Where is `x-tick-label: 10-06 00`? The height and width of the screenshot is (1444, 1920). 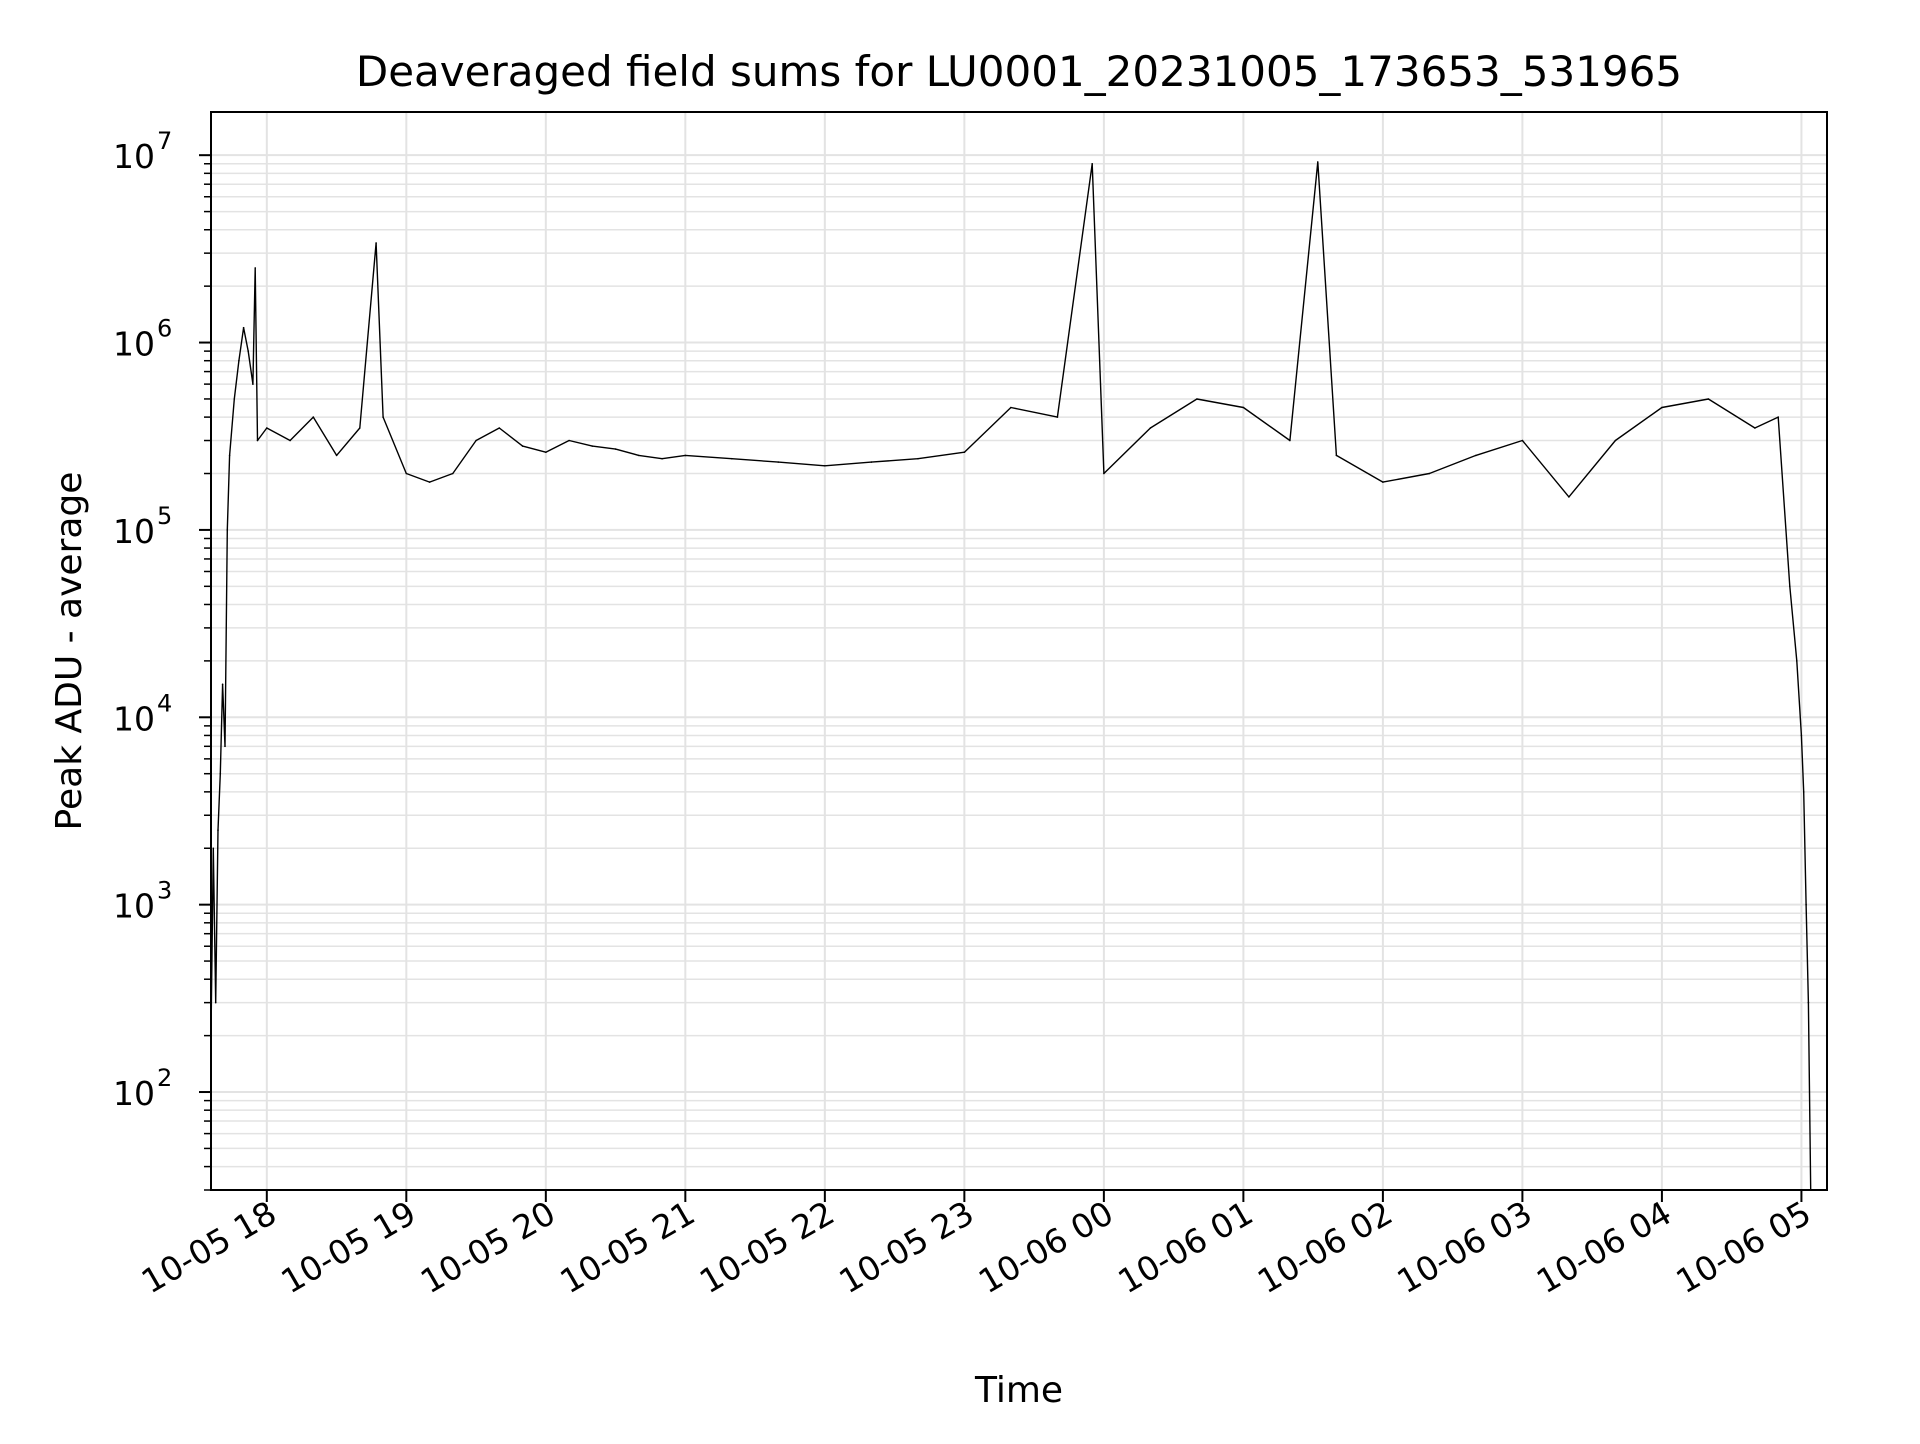
x-tick-label: 10-06 00 is located at coordinates (1046, 1247).